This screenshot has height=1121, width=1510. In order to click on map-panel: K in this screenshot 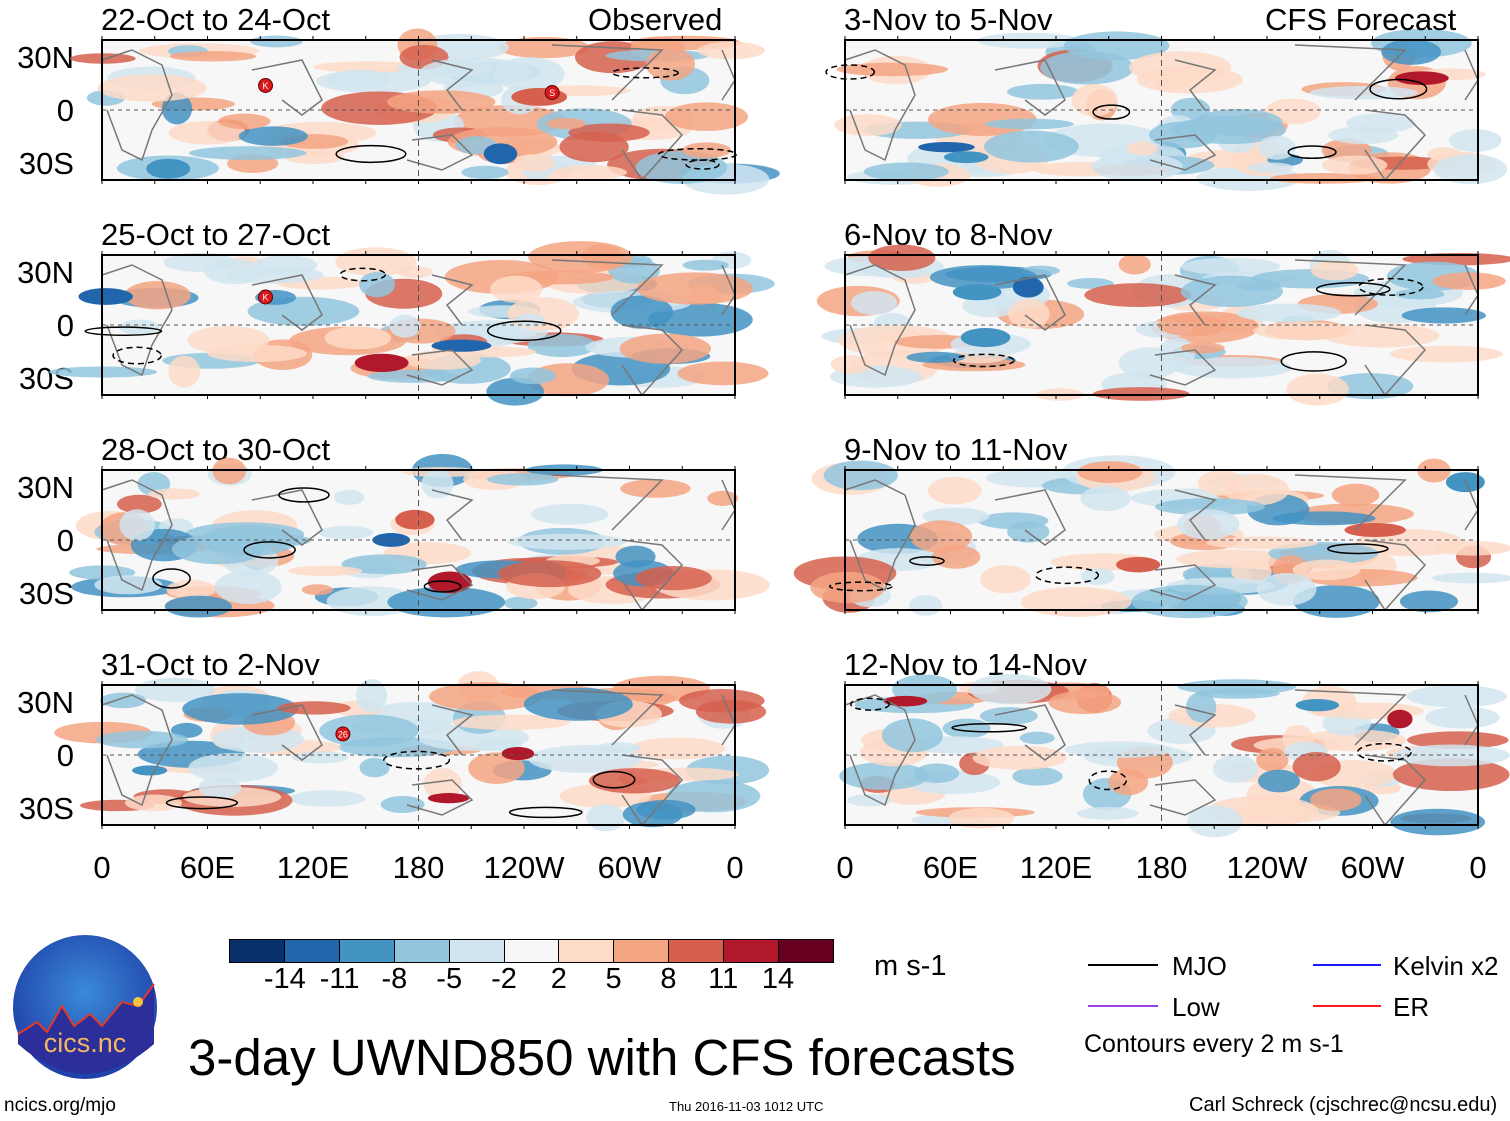, I will do `click(411, 323)`.